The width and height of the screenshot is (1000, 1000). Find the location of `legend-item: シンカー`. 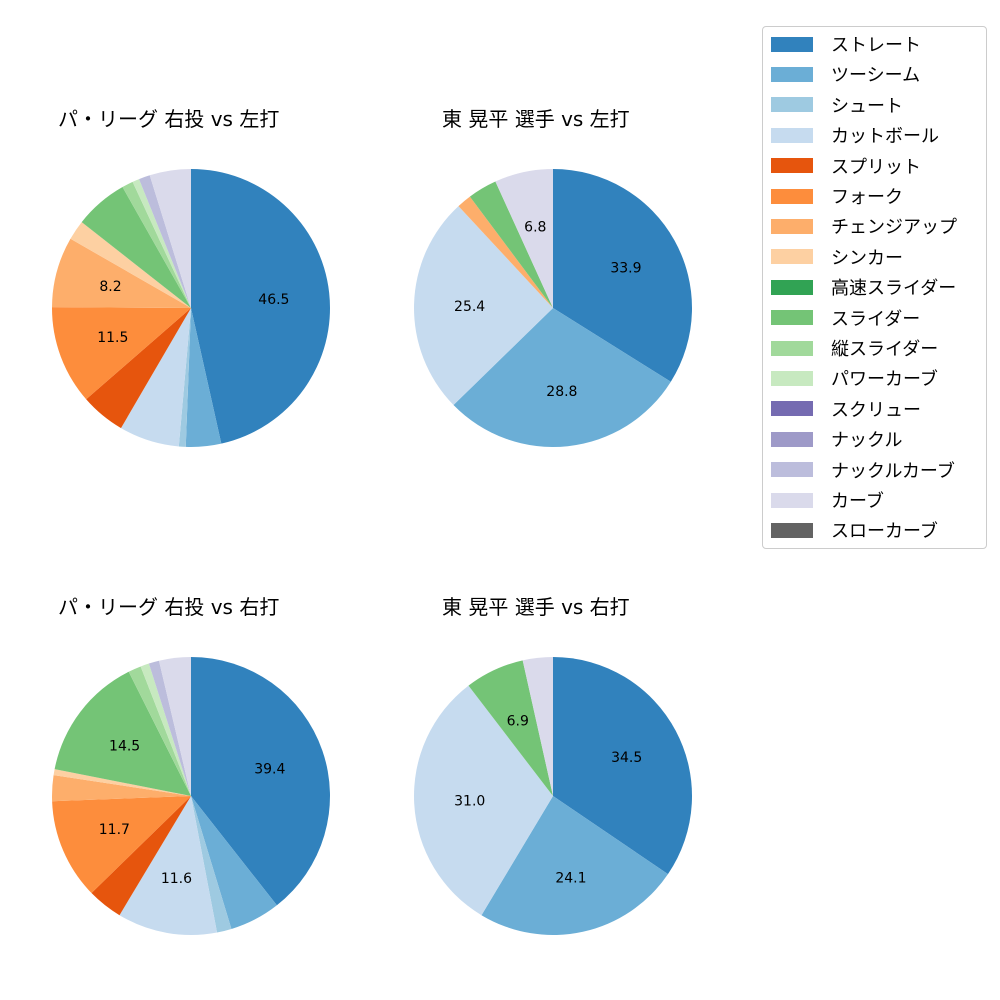

legend-item: シンカー is located at coordinates (837, 257).